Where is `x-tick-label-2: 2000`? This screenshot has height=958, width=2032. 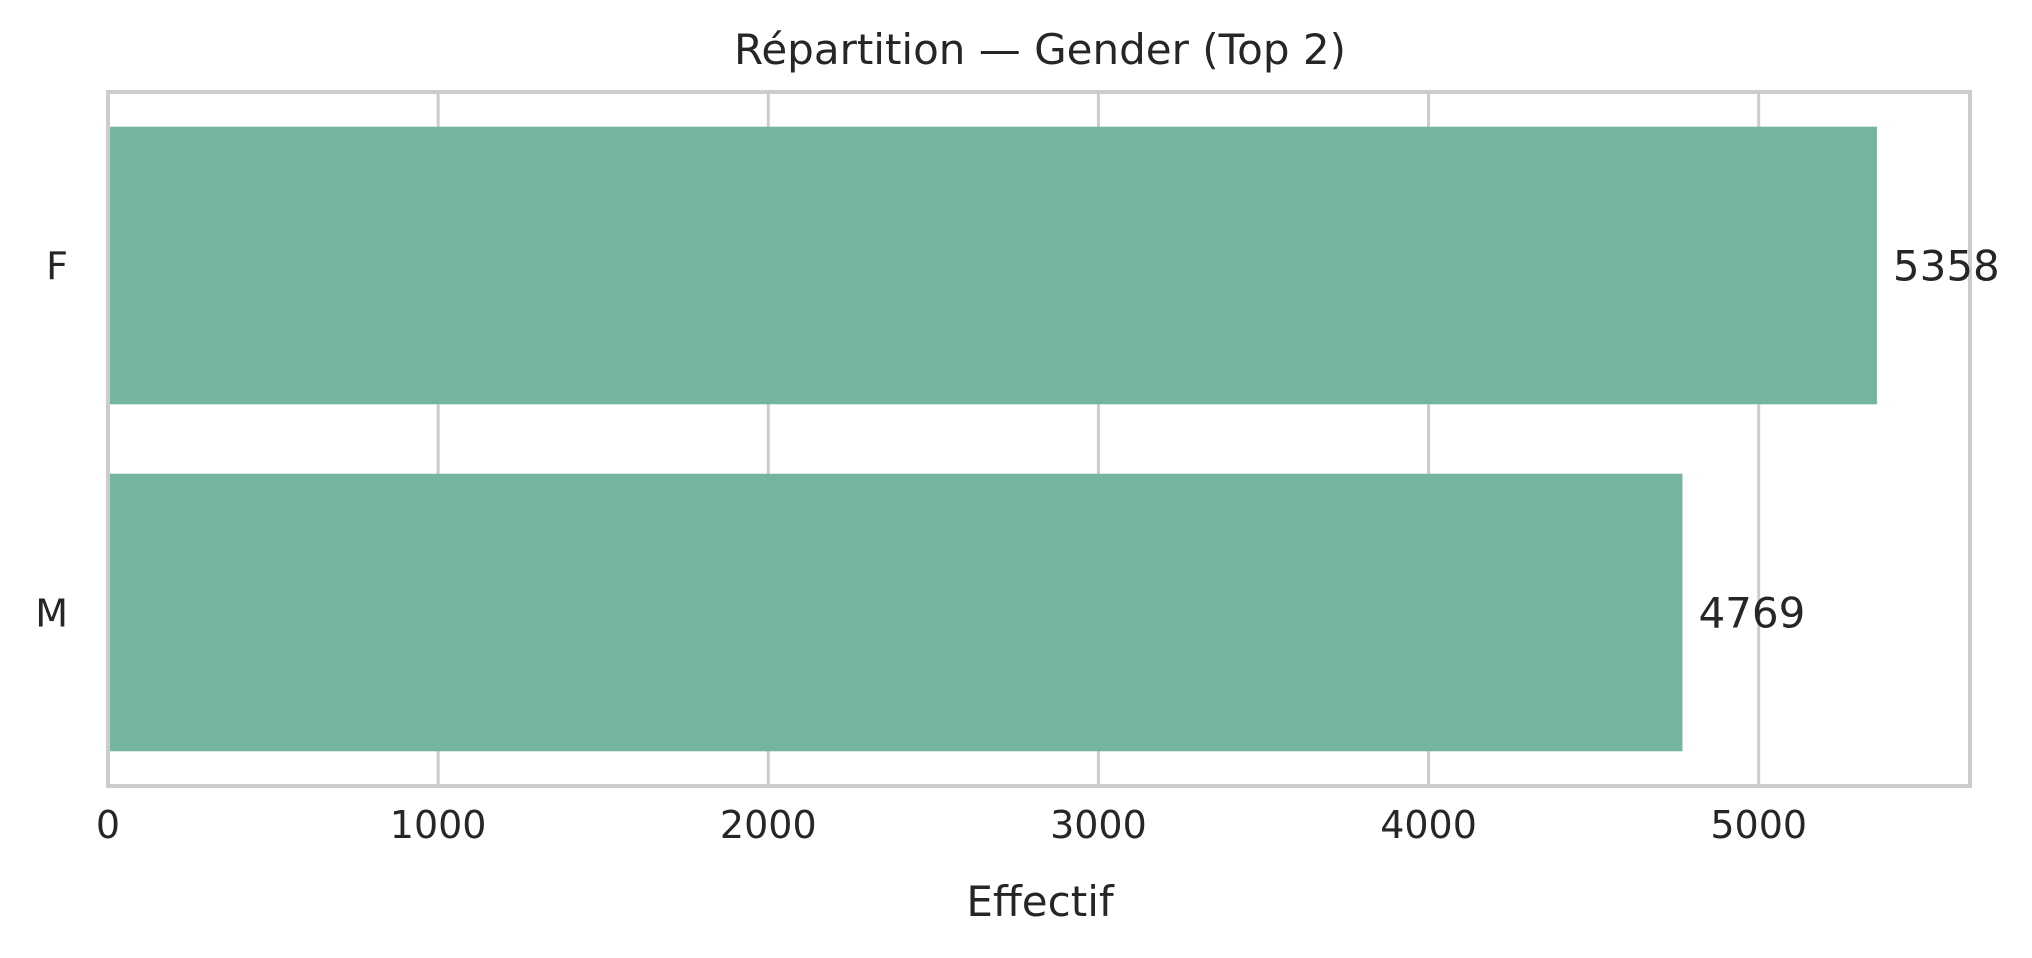
x-tick-label-2: 2000 is located at coordinates (768, 825).